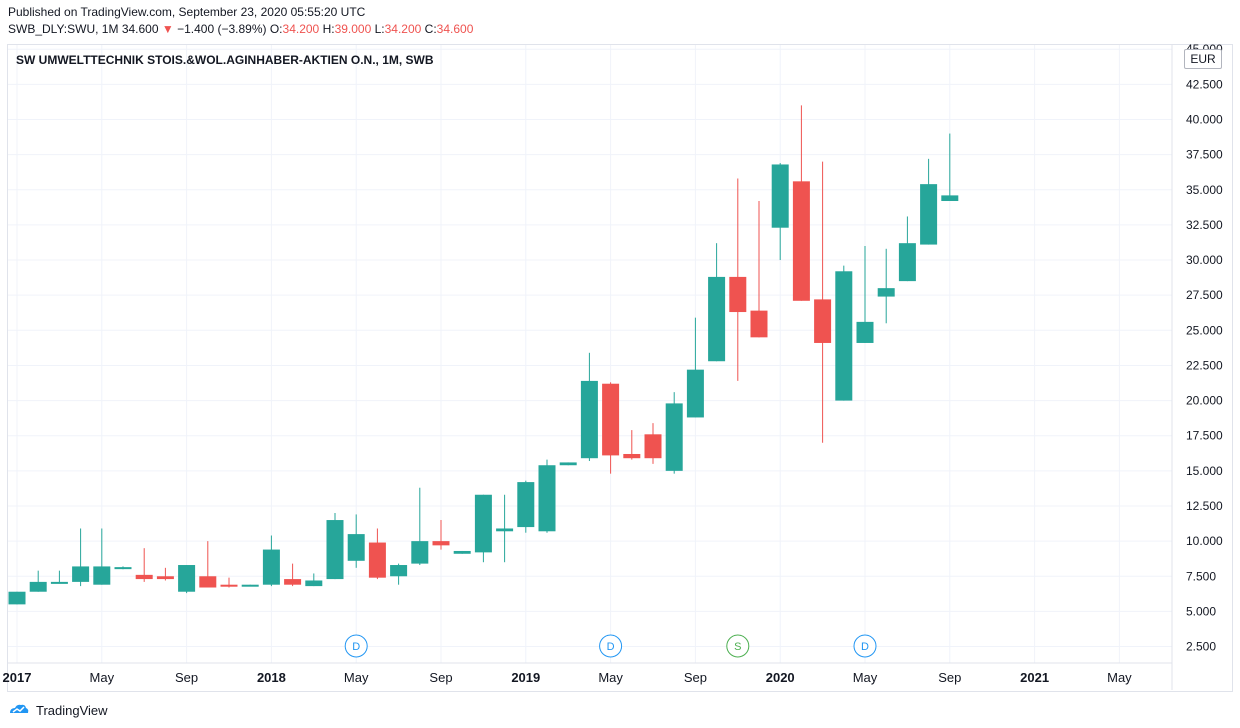 The height and width of the screenshot is (728, 1240). Describe the element at coordinates (1201, 611) in the screenshot. I see `y-tick-label: 5.000` at that location.